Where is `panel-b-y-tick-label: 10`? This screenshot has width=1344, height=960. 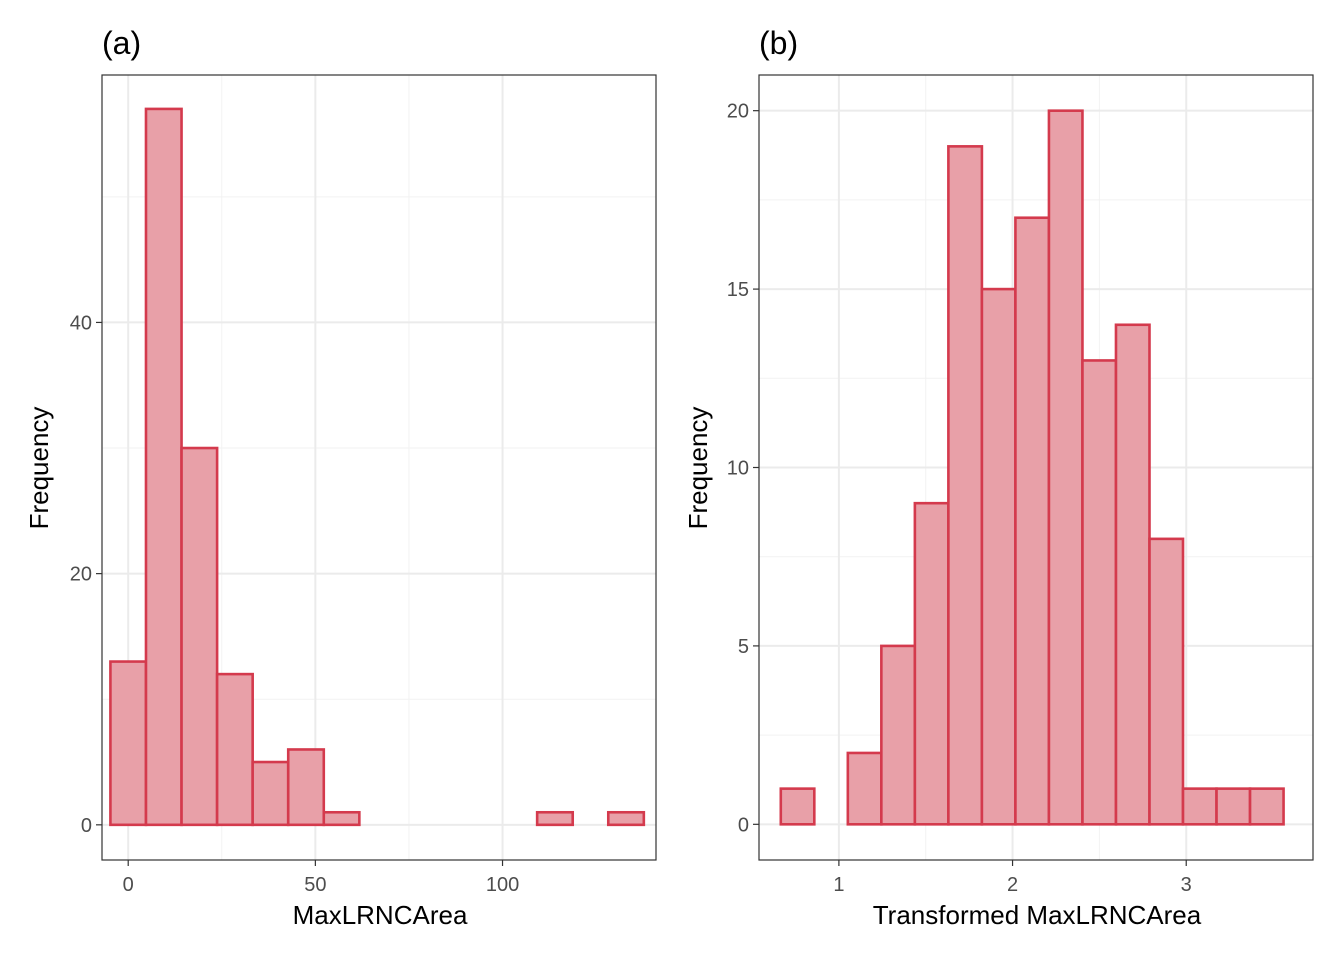 panel-b-y-tick-label: 10 is located at coordinates (738, 469).